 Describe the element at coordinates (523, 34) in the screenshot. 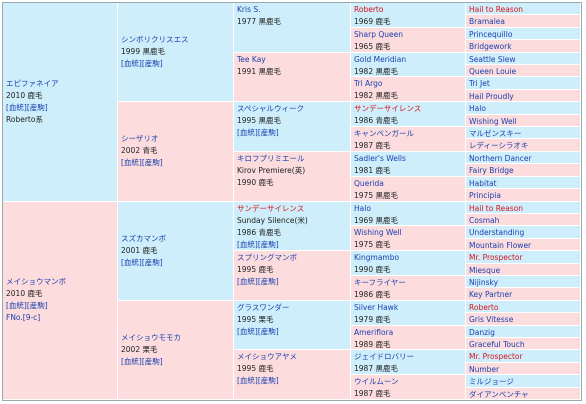

I see `horse-cell: Princequillo` at that location.